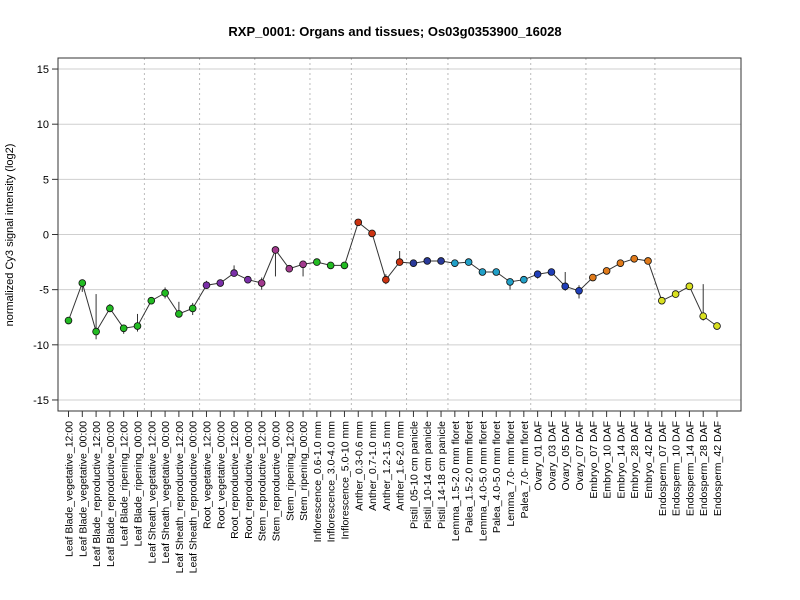 The height and width of the screenshot is (600, 800). What do you see at coordinates (663, 468) in the screenshot?
I see `x-tick-label: Endosperm_07 DAF` at bounding box center [663, 468].